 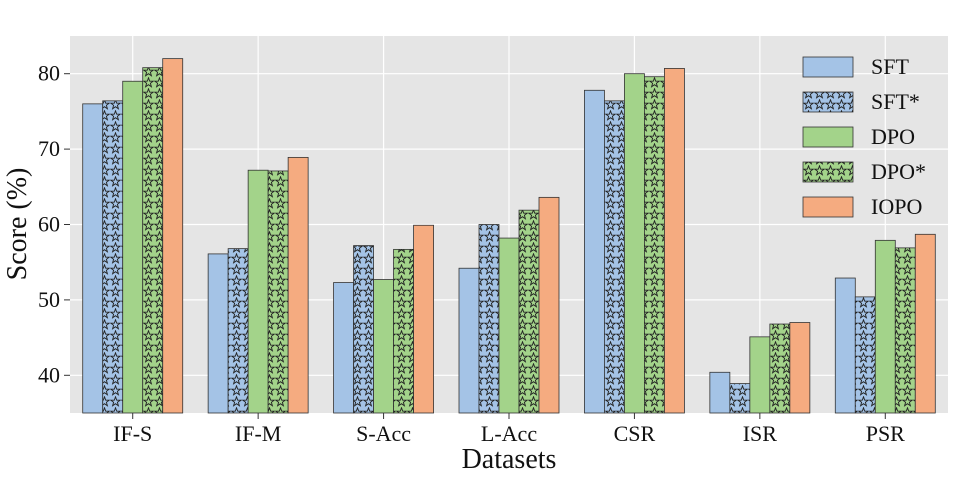 I want to click on x-tick-label: L-Acc, so click(x=509, y=433).